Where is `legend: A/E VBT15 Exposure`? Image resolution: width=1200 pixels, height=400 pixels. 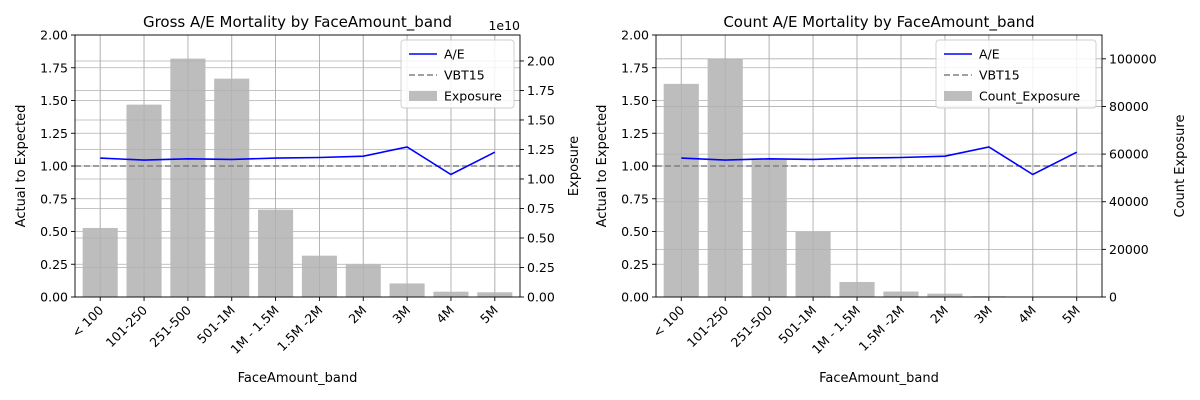
legend: A/E VBT15 Exposure is located at coordinates (457, 74).